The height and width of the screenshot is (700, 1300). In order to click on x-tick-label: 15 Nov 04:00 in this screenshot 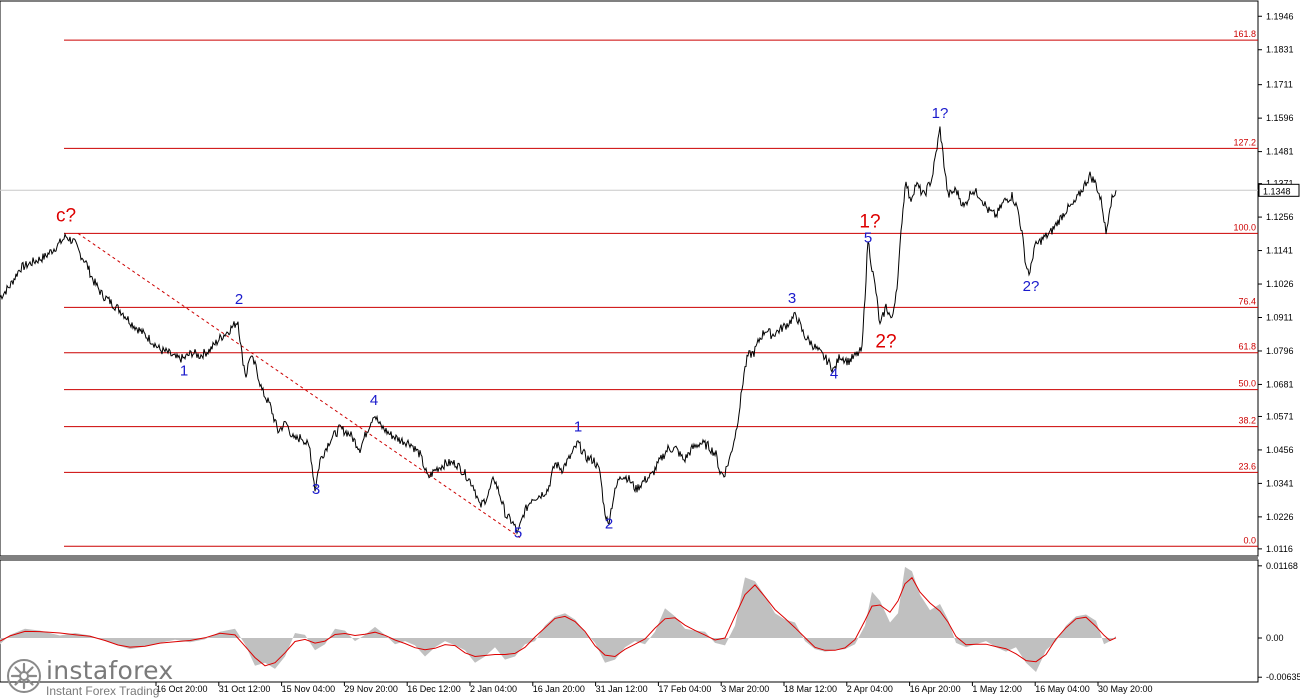, I will do `click(309, 689)`.